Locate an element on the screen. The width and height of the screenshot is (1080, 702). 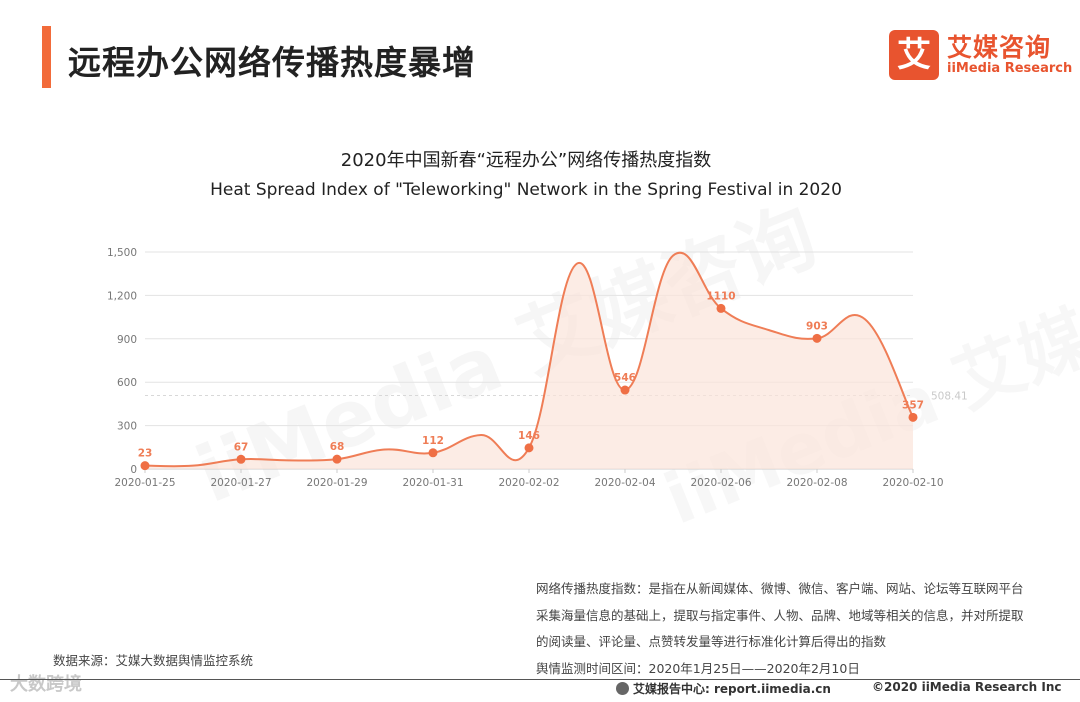
x-tick-label: 2020-02-04 is located at coordinates (624, 483).